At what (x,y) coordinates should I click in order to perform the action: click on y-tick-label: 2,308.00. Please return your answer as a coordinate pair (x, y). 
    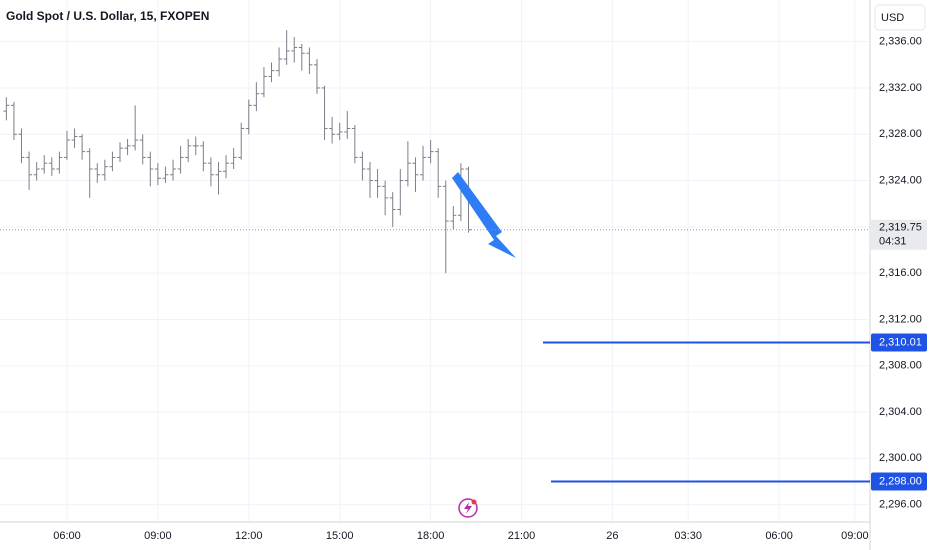
    Looking at the image, I should click on (900, 366).